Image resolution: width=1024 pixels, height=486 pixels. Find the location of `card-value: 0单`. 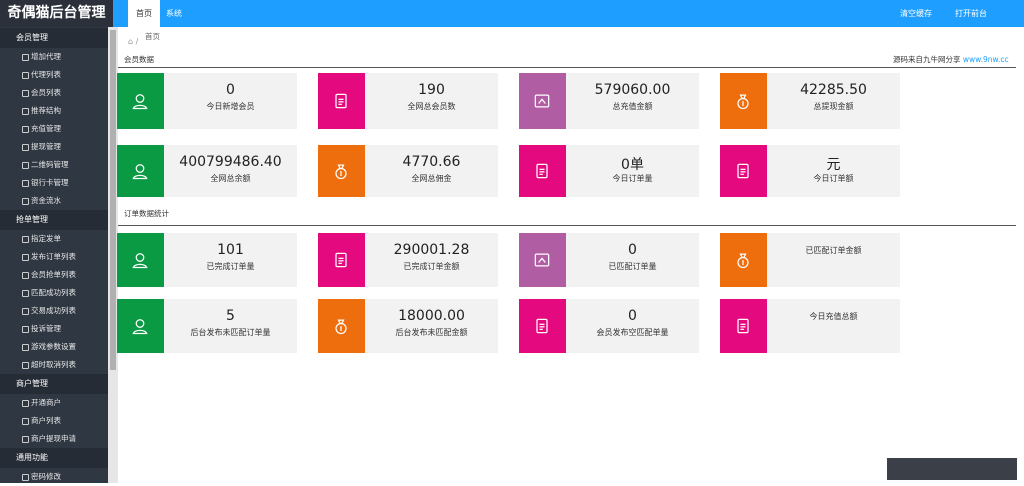

card-value: 0单 is located at coordinates (632, 165).